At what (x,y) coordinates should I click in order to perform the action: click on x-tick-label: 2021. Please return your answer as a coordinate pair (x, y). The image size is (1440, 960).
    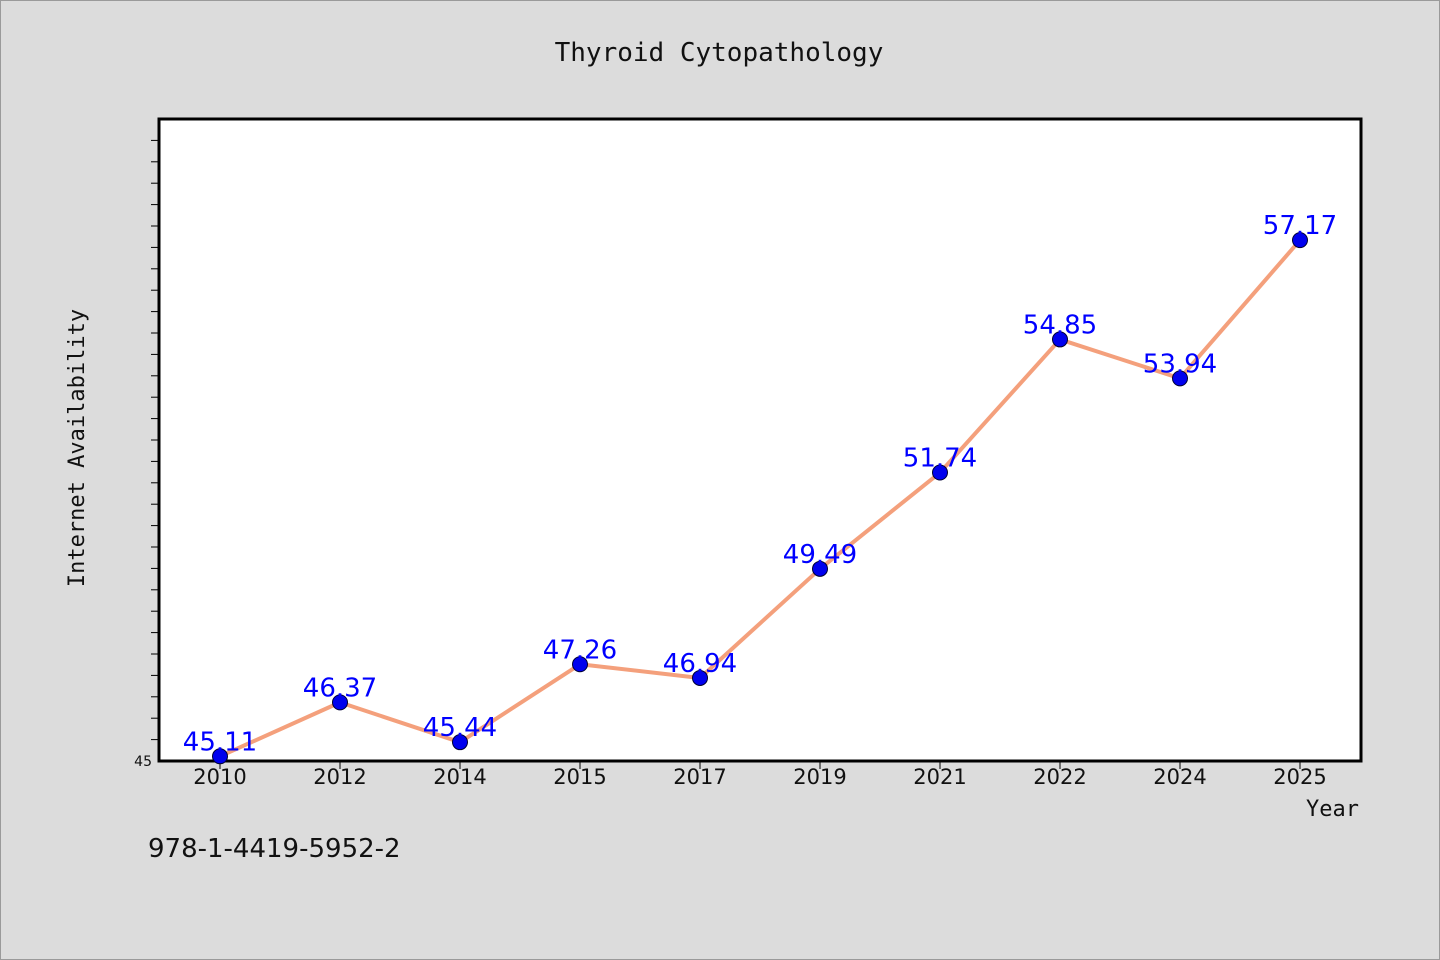
    Looking at the image, I should click on (939, 777).